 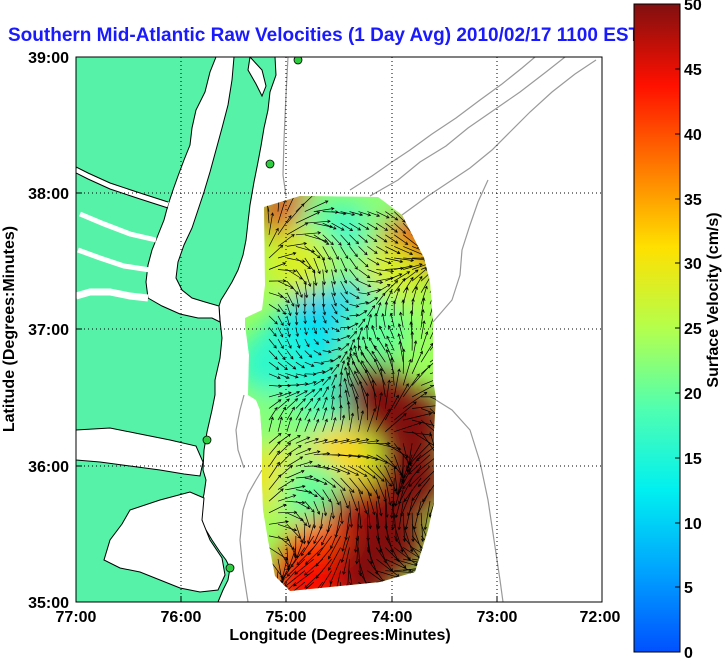 I want to click on colorbar-tick-label: 30, so click(x=693, y=264).